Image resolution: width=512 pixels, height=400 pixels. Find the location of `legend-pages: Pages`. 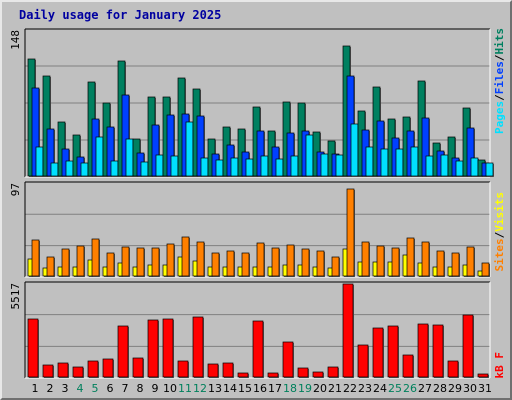

legend-pages: Pages is located at coordinates (499, 117).